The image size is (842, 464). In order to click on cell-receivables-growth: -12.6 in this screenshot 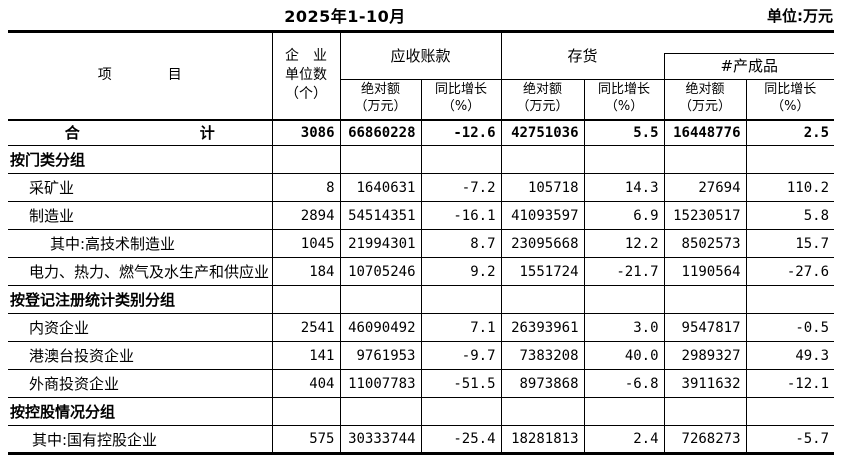, I will do `click(461, 132)`.